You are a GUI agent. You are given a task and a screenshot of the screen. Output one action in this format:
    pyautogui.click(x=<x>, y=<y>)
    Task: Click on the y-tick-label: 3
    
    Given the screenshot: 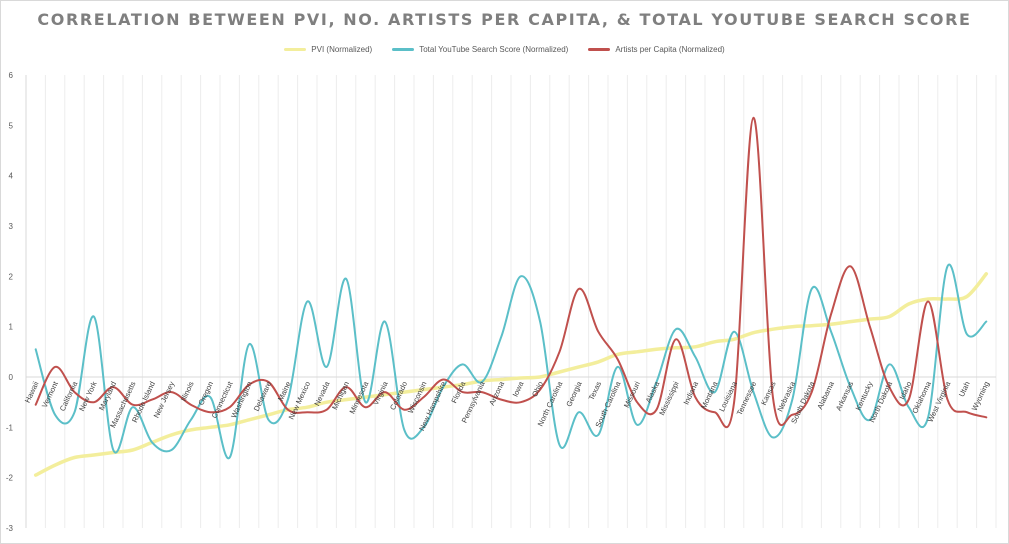 What is the action you would take?
    pyautogui.click(x=11, y=226)
    